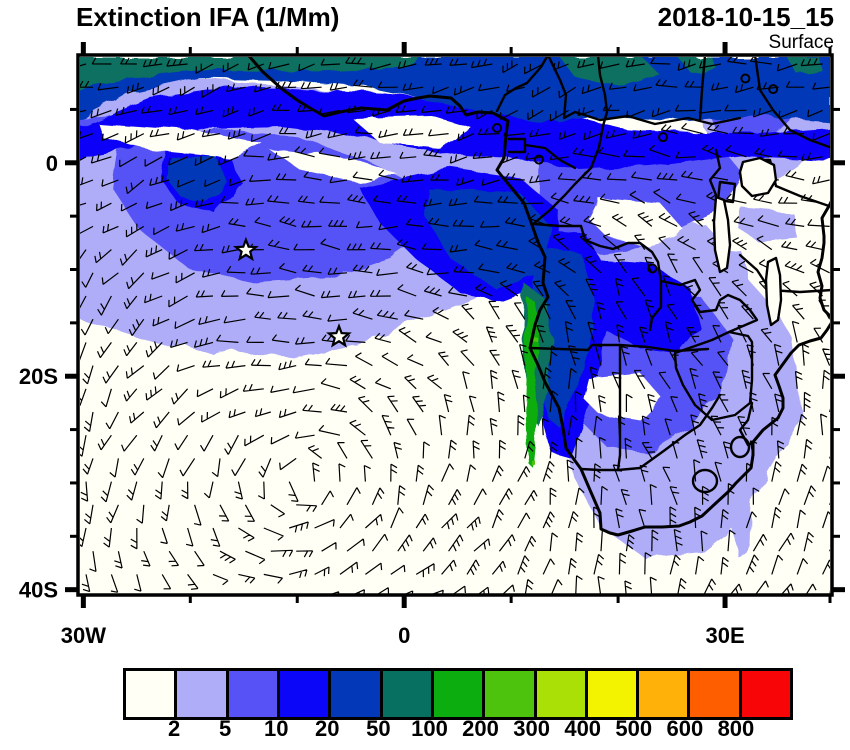 The width and height of the screenshot is (850, 750). I want to click on colorbar-level-label: 100, so click(429, 728).